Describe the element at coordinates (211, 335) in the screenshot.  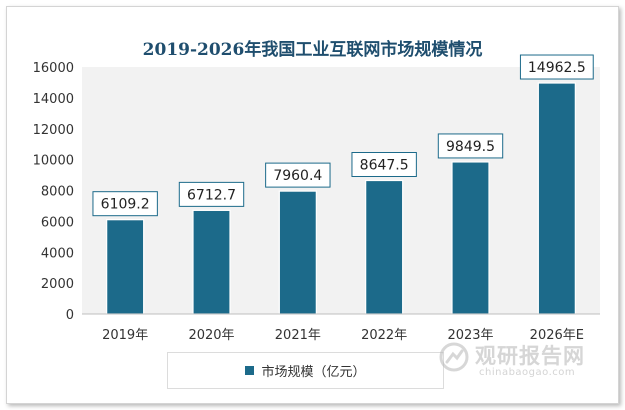
I see `x-tick-label: 2020年` at that location.